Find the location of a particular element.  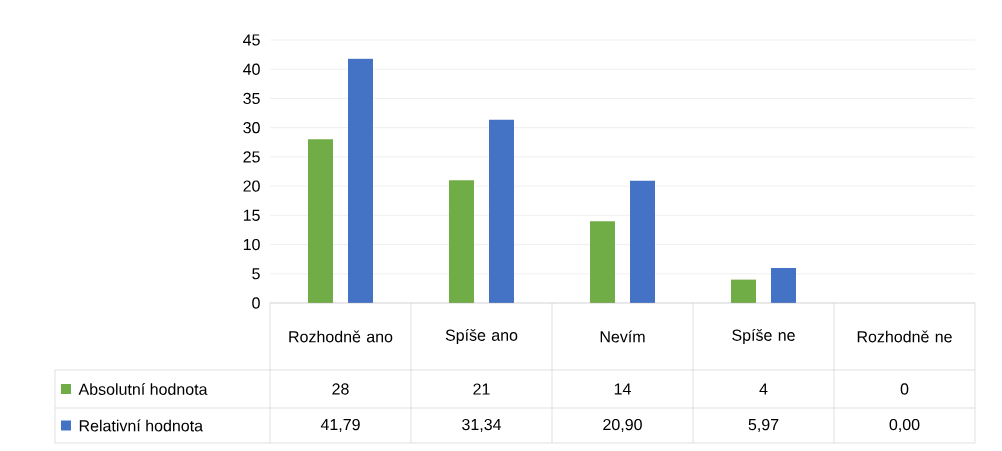

data-label: 0 is located at coordinates (904, 389).